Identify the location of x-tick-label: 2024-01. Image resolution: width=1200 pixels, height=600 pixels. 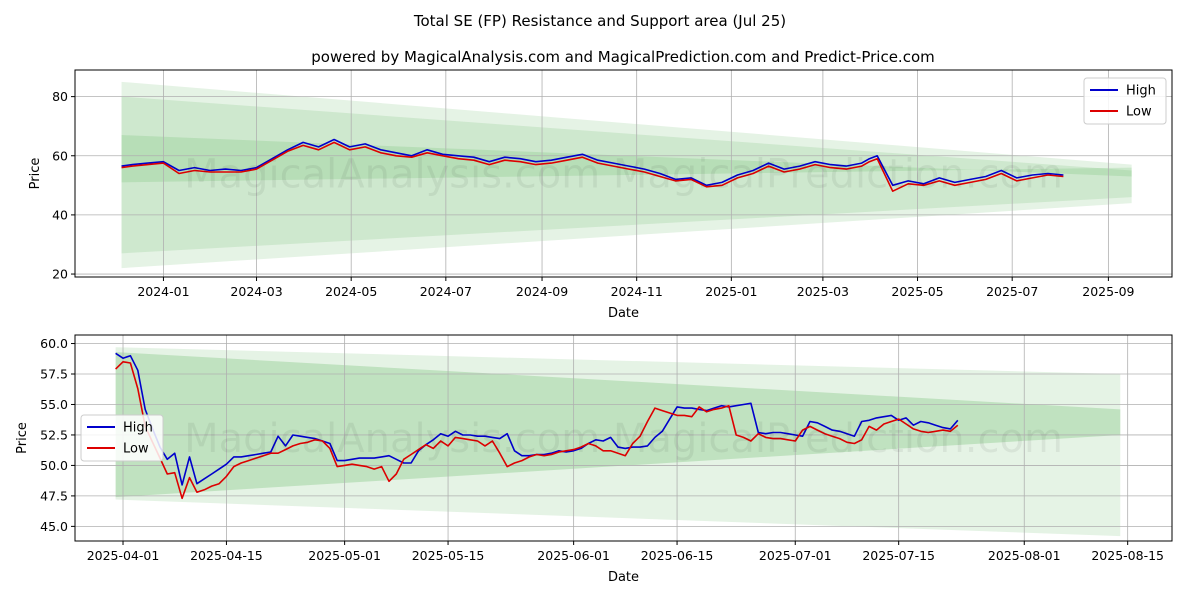
(163, 291).